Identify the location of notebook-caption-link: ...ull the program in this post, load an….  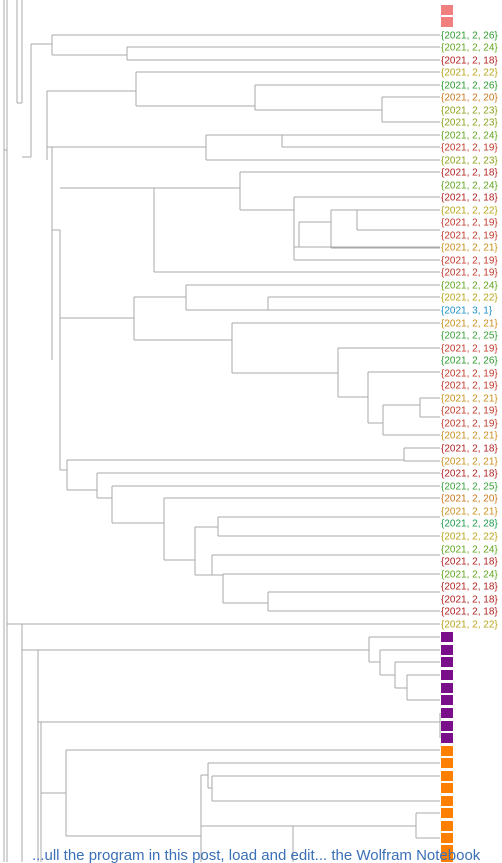
(256, 855).